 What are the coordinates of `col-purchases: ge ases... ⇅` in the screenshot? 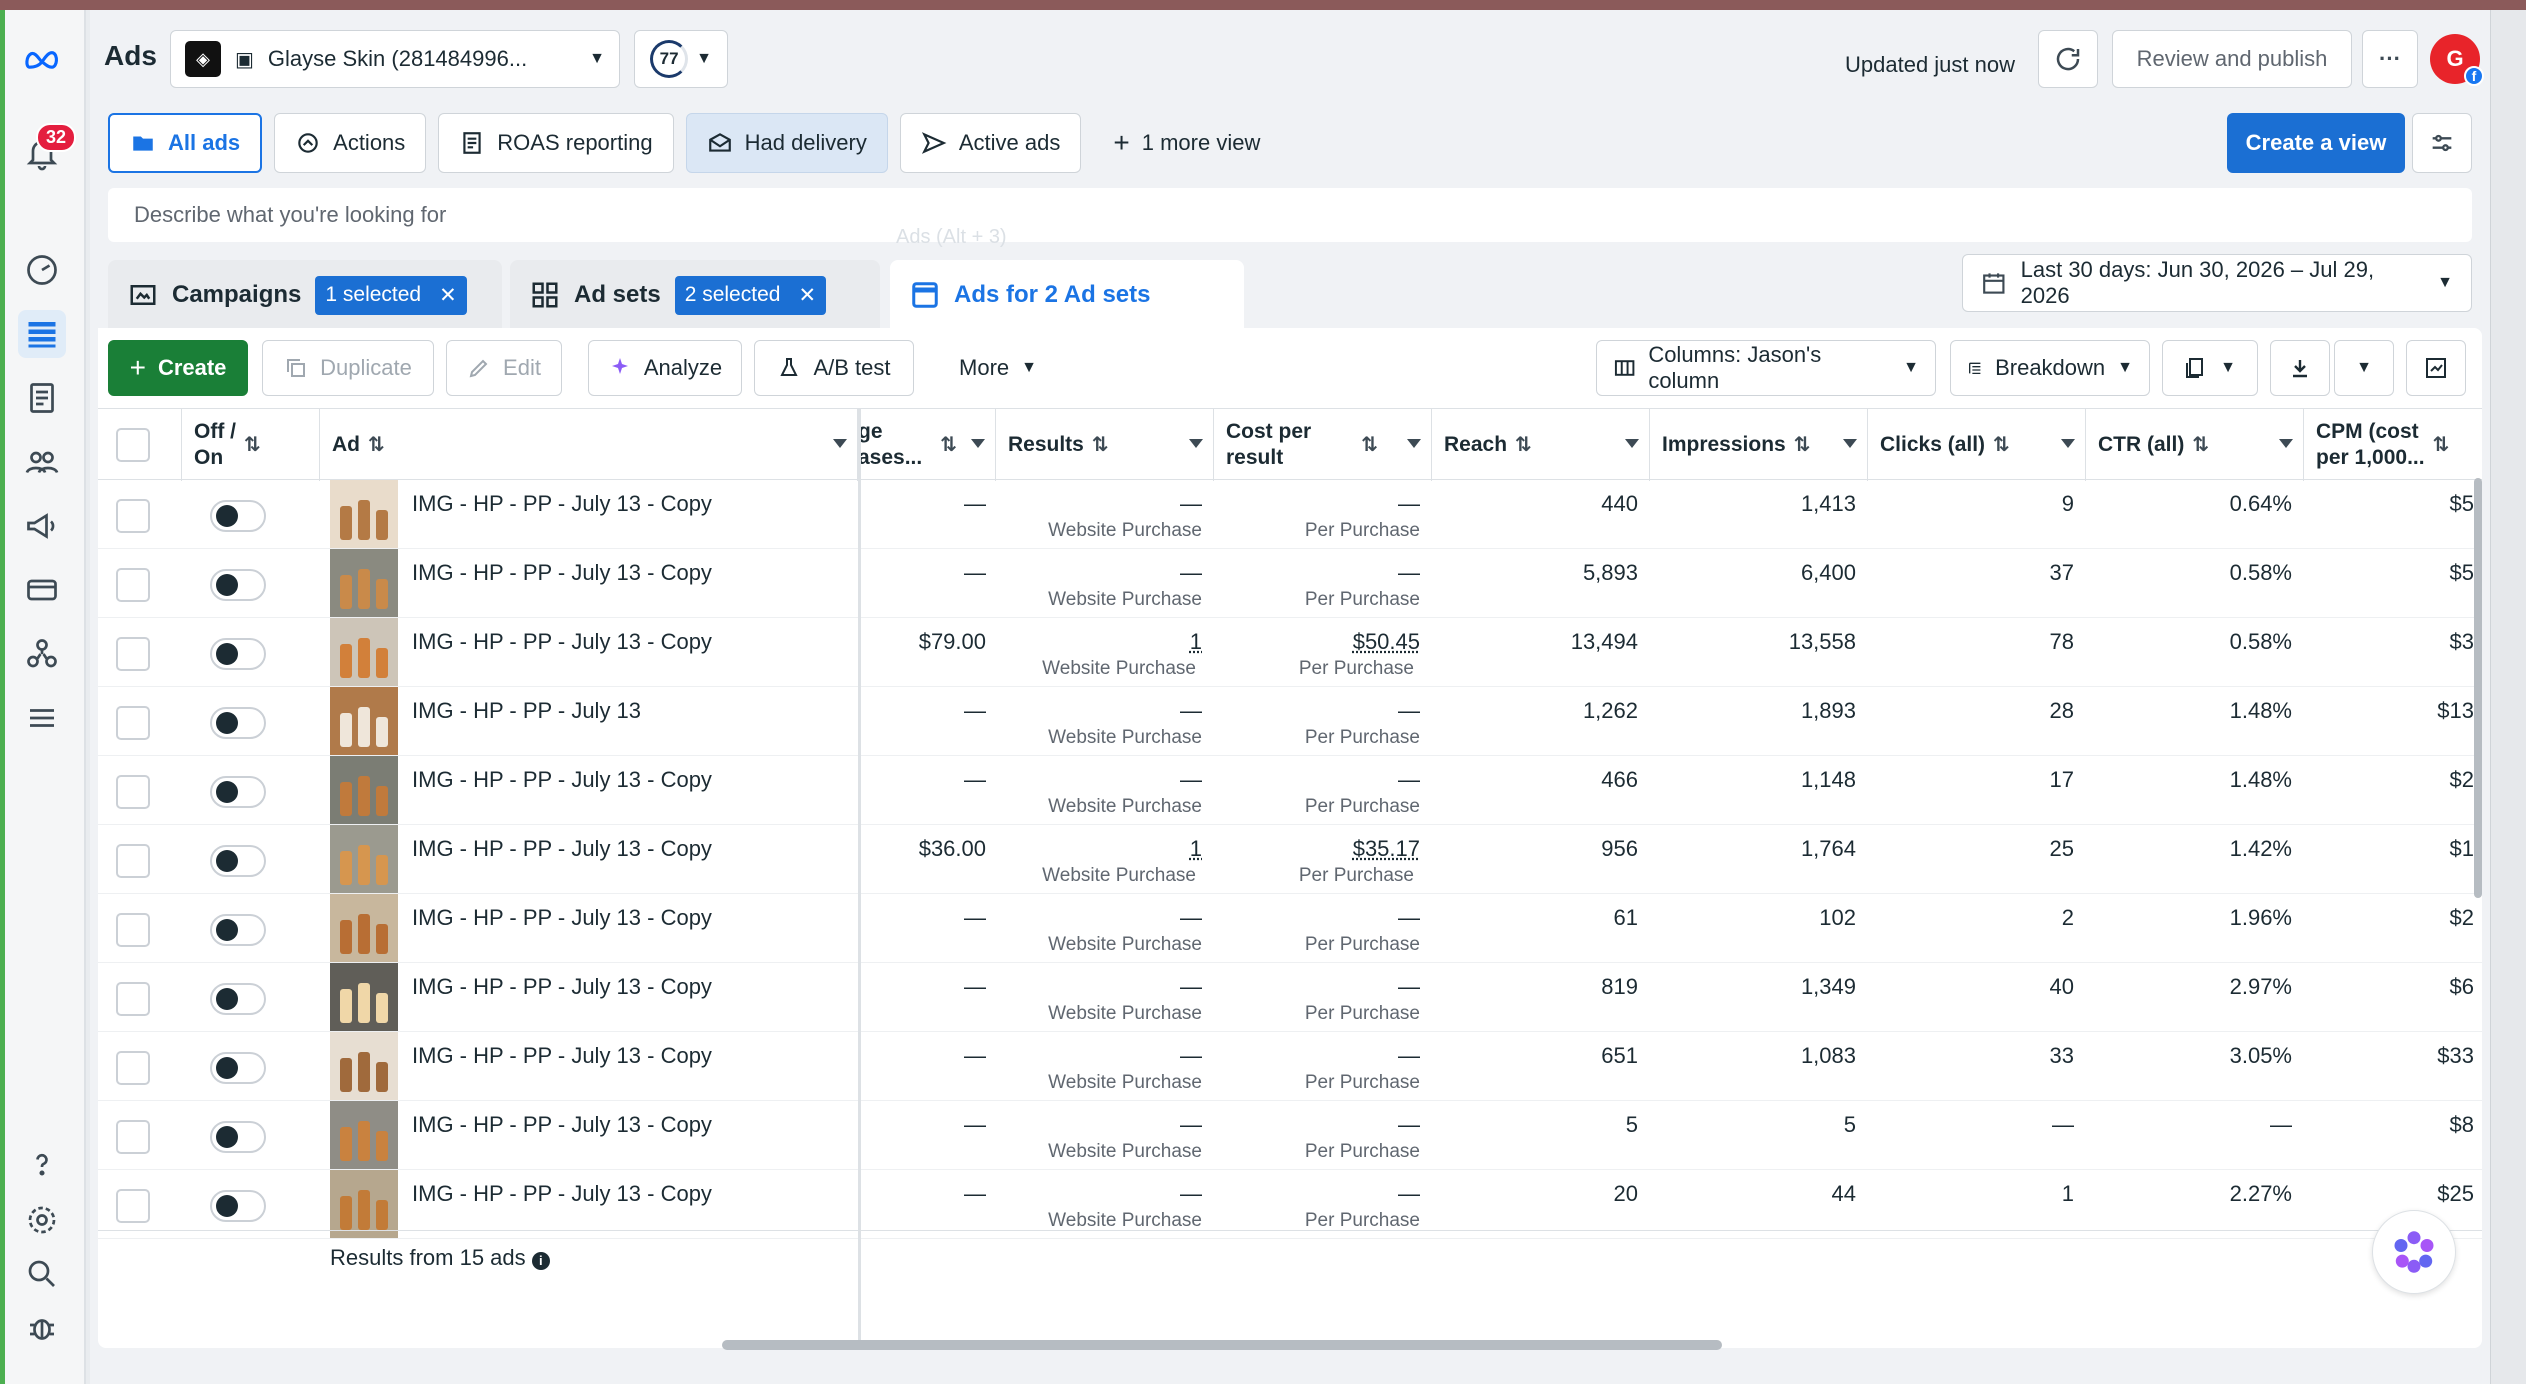 It's located at (927, 445).